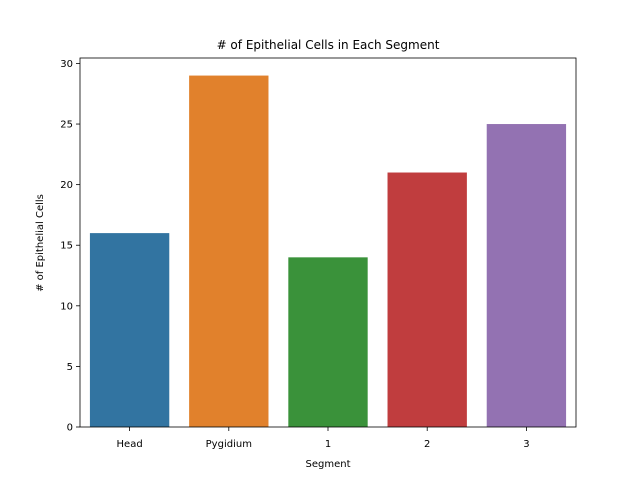  What do you see at coordinates (328, 464) in the screenshot?
I see `x-axis-label: Segment` at bounding box center [328, 464].